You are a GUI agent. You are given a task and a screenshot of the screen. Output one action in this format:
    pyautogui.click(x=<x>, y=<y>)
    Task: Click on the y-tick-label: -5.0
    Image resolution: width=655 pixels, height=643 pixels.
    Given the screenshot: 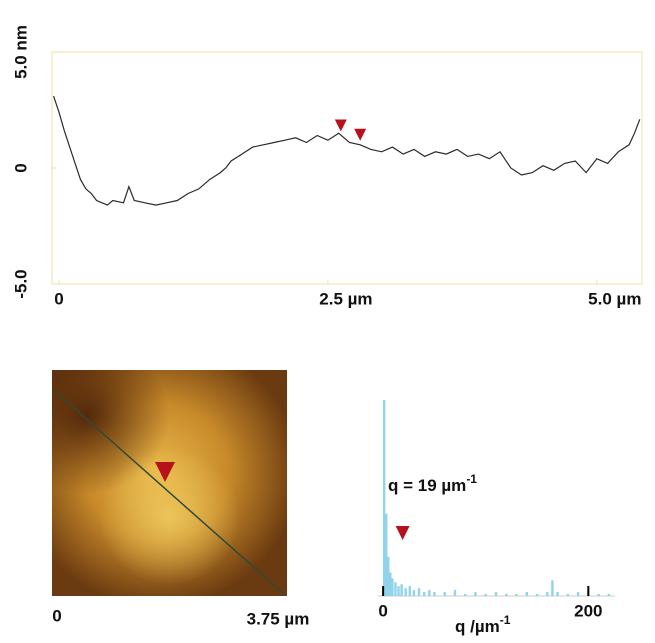 What is the action you would take?
    pyautogui.click(x=20, y=283)
    